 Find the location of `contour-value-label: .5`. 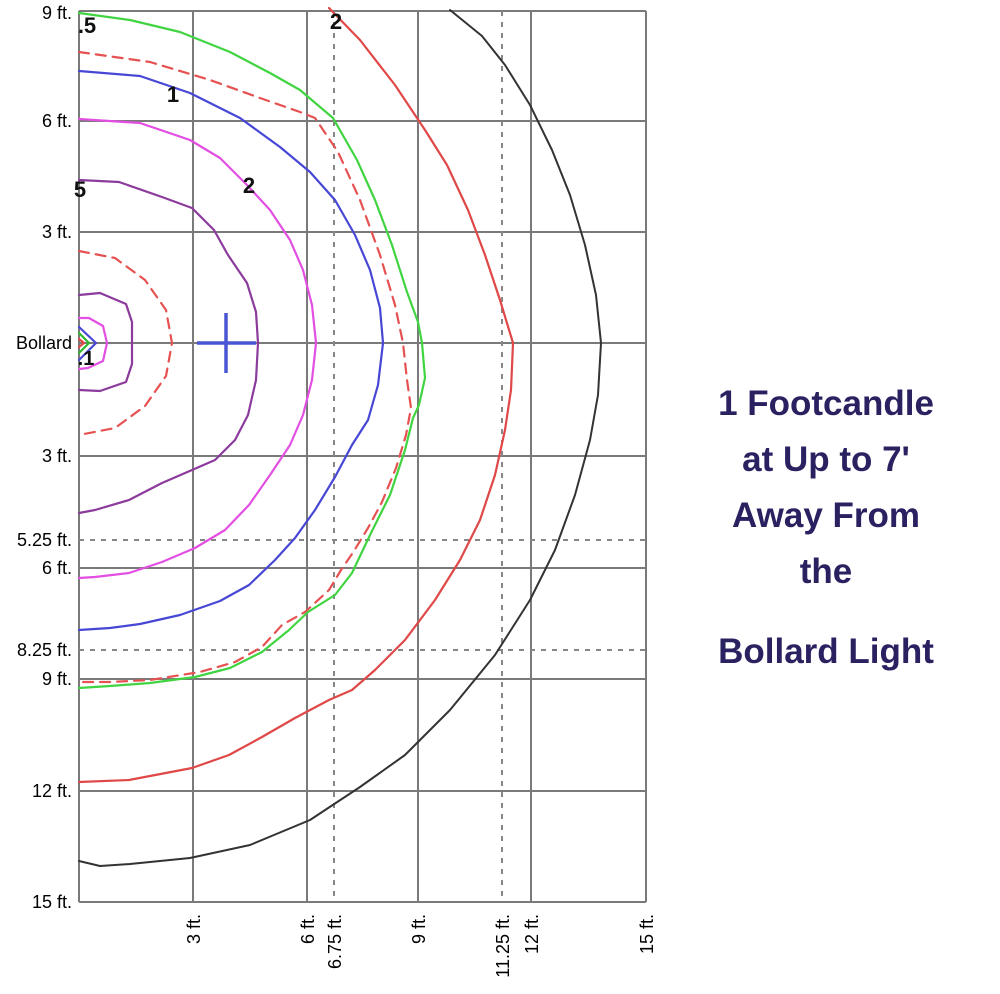

contour-value-label: .5 is located at coordinates (87, 25).